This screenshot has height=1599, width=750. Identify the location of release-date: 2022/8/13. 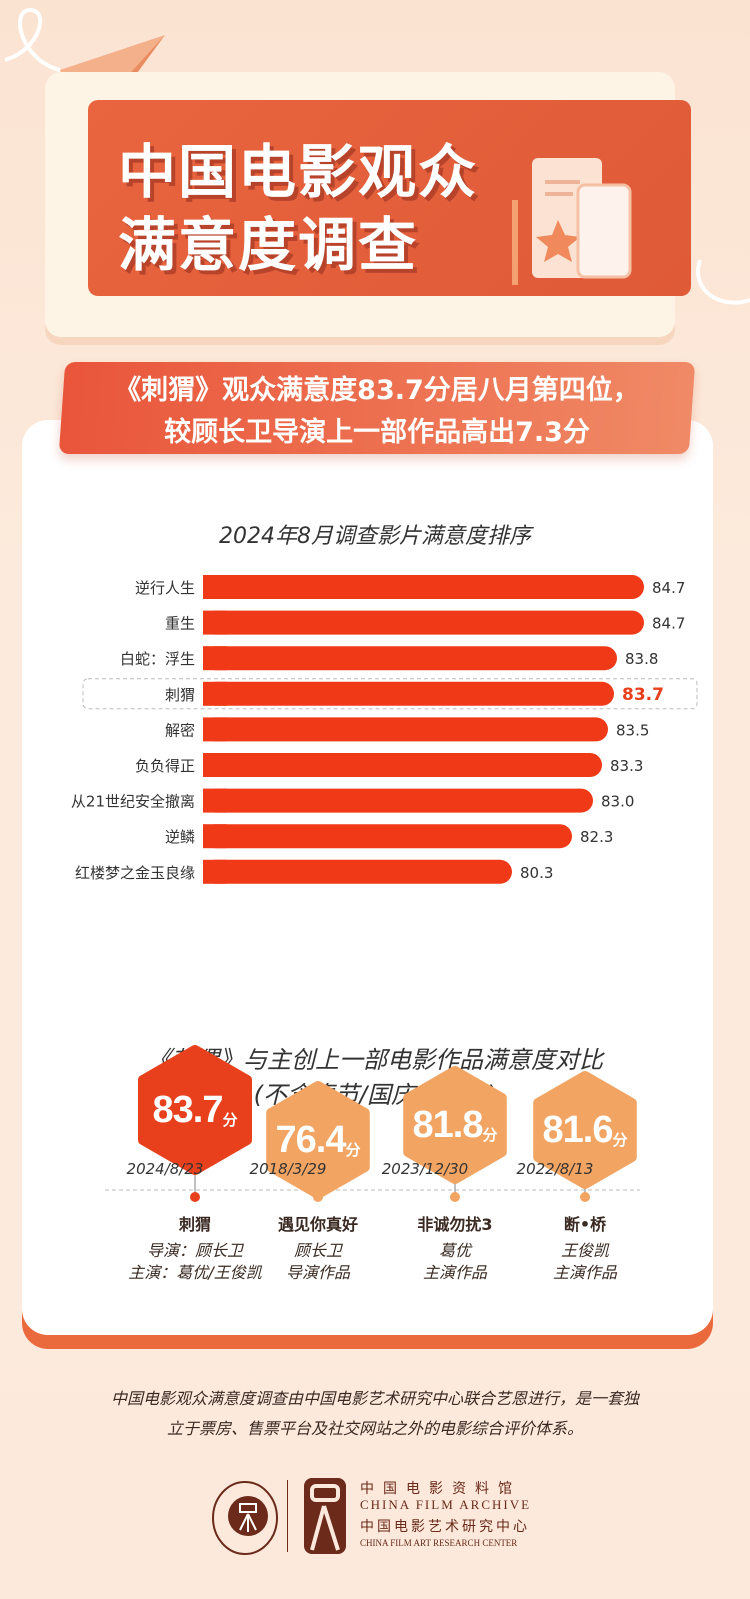
(555, 1169).